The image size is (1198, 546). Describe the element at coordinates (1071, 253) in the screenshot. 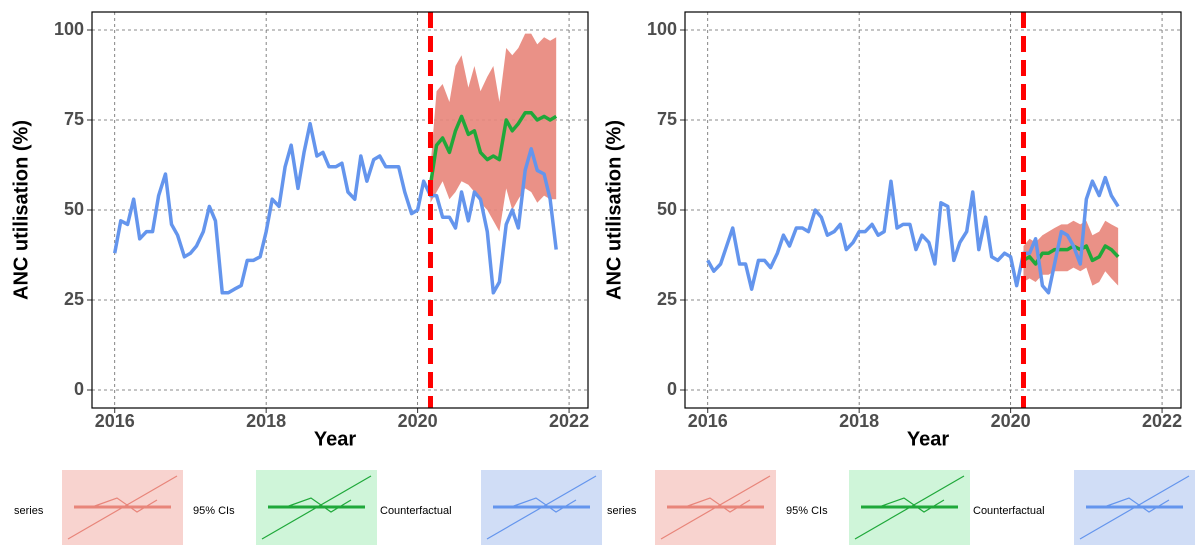

I see `ci-band` at that location.